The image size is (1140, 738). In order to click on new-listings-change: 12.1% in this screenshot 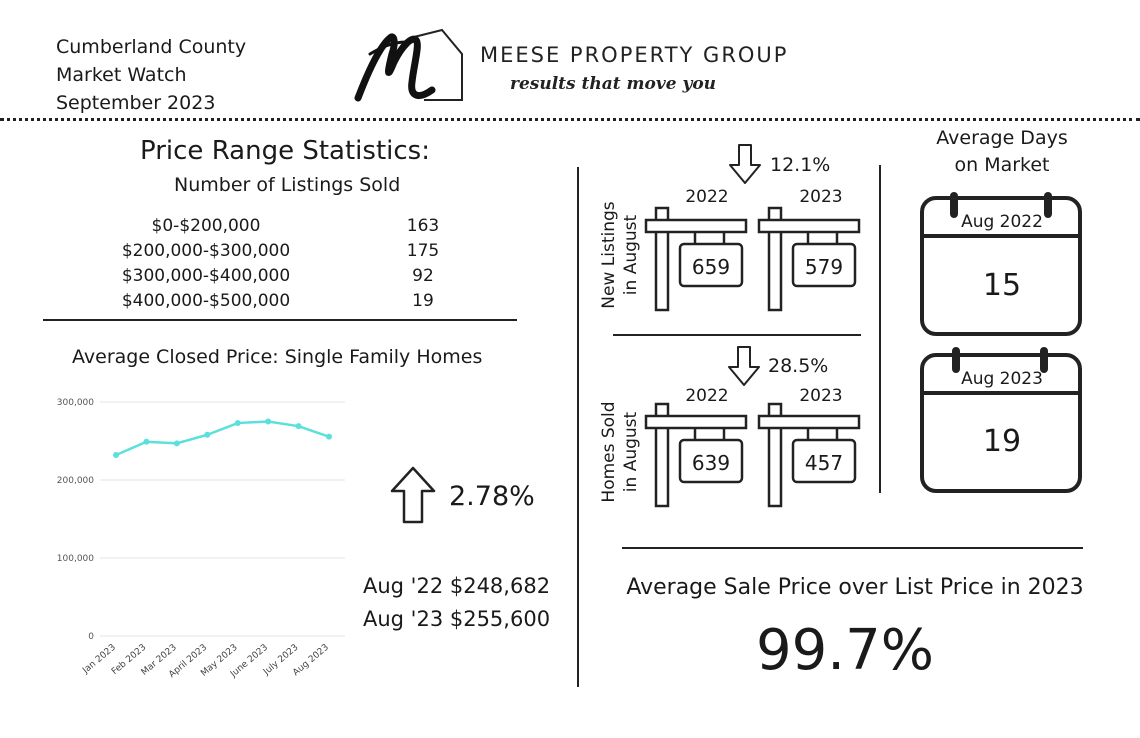, I will do `click(800, 165)`.